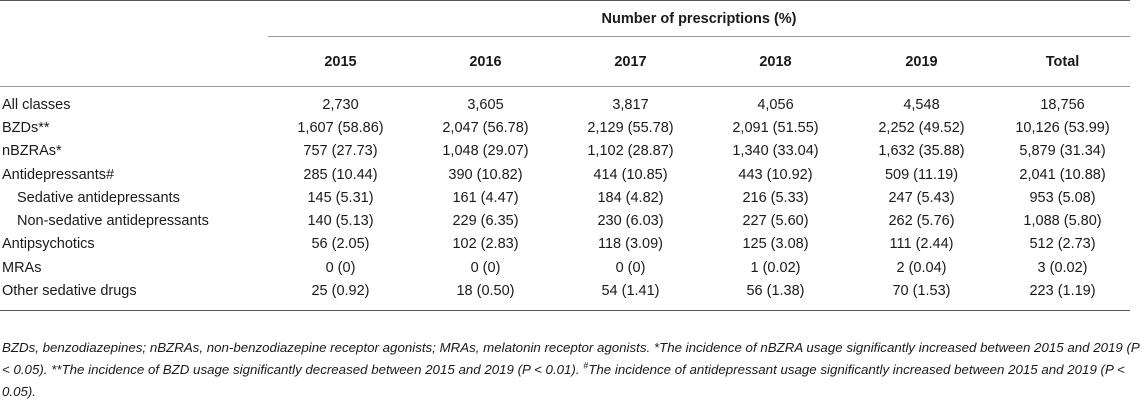 The image size is (1146, 406). What do you see at coordinates (1062, 151) in the screenshot?
I see `table-cell: 5,879 (31.34)` at bounding box center [1062, 151].